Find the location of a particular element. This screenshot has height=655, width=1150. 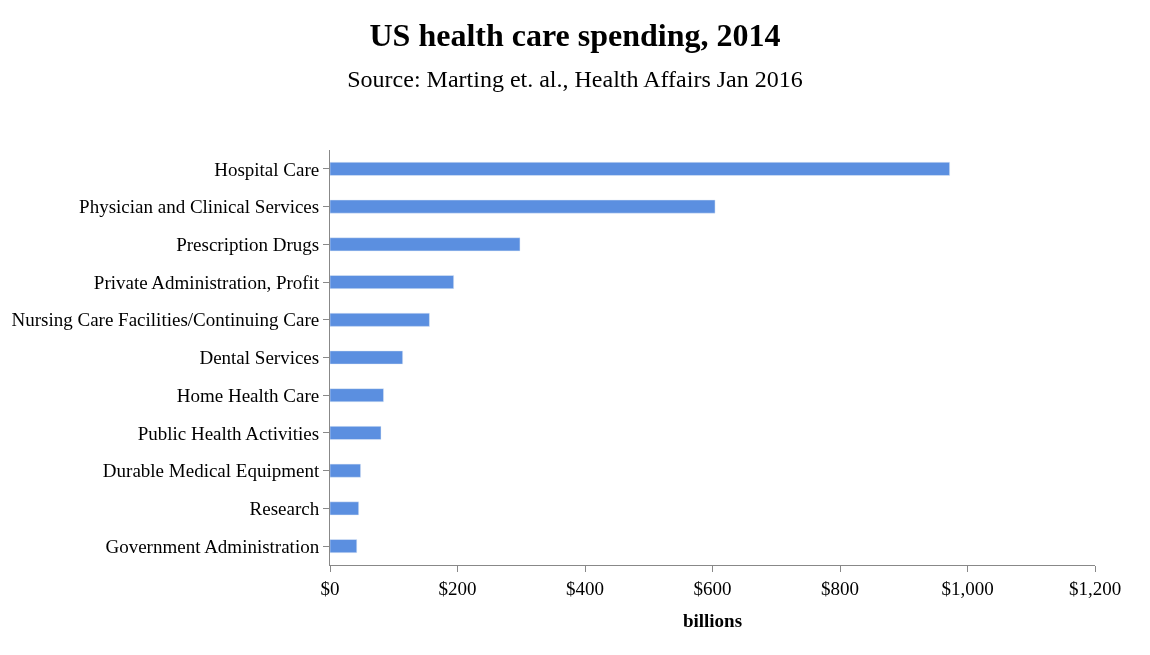

x-tick-label: $1,000 is located at coordinates (967, 588).